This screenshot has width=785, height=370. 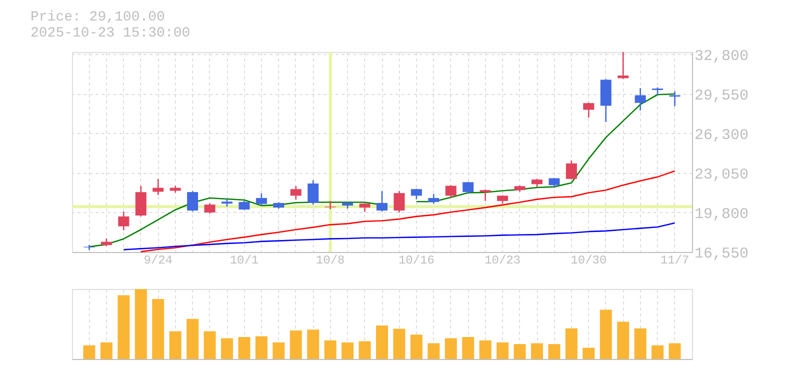 What do you see at coordinates (721, 135) in the screenshot?
I see `y-tick-label: 26,300` at bounding box center [721, 135].